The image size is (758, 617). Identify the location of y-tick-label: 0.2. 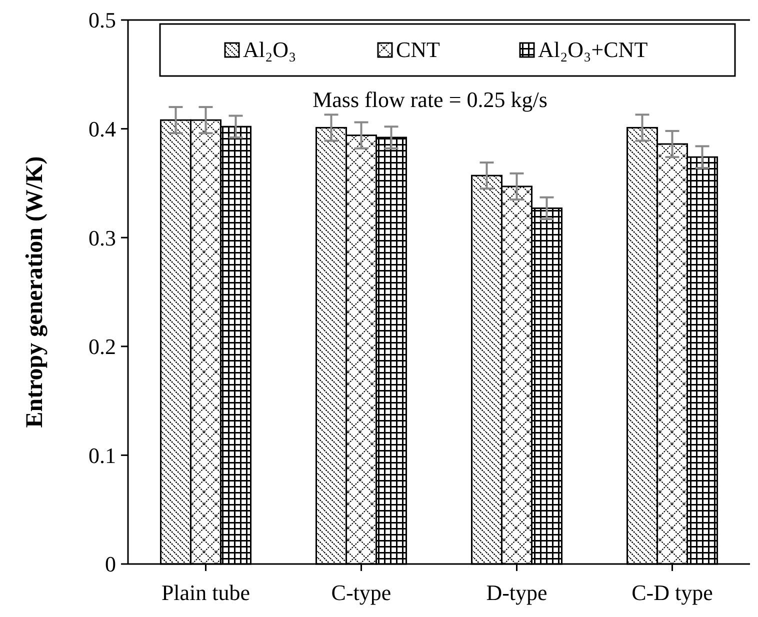
(102, 347).